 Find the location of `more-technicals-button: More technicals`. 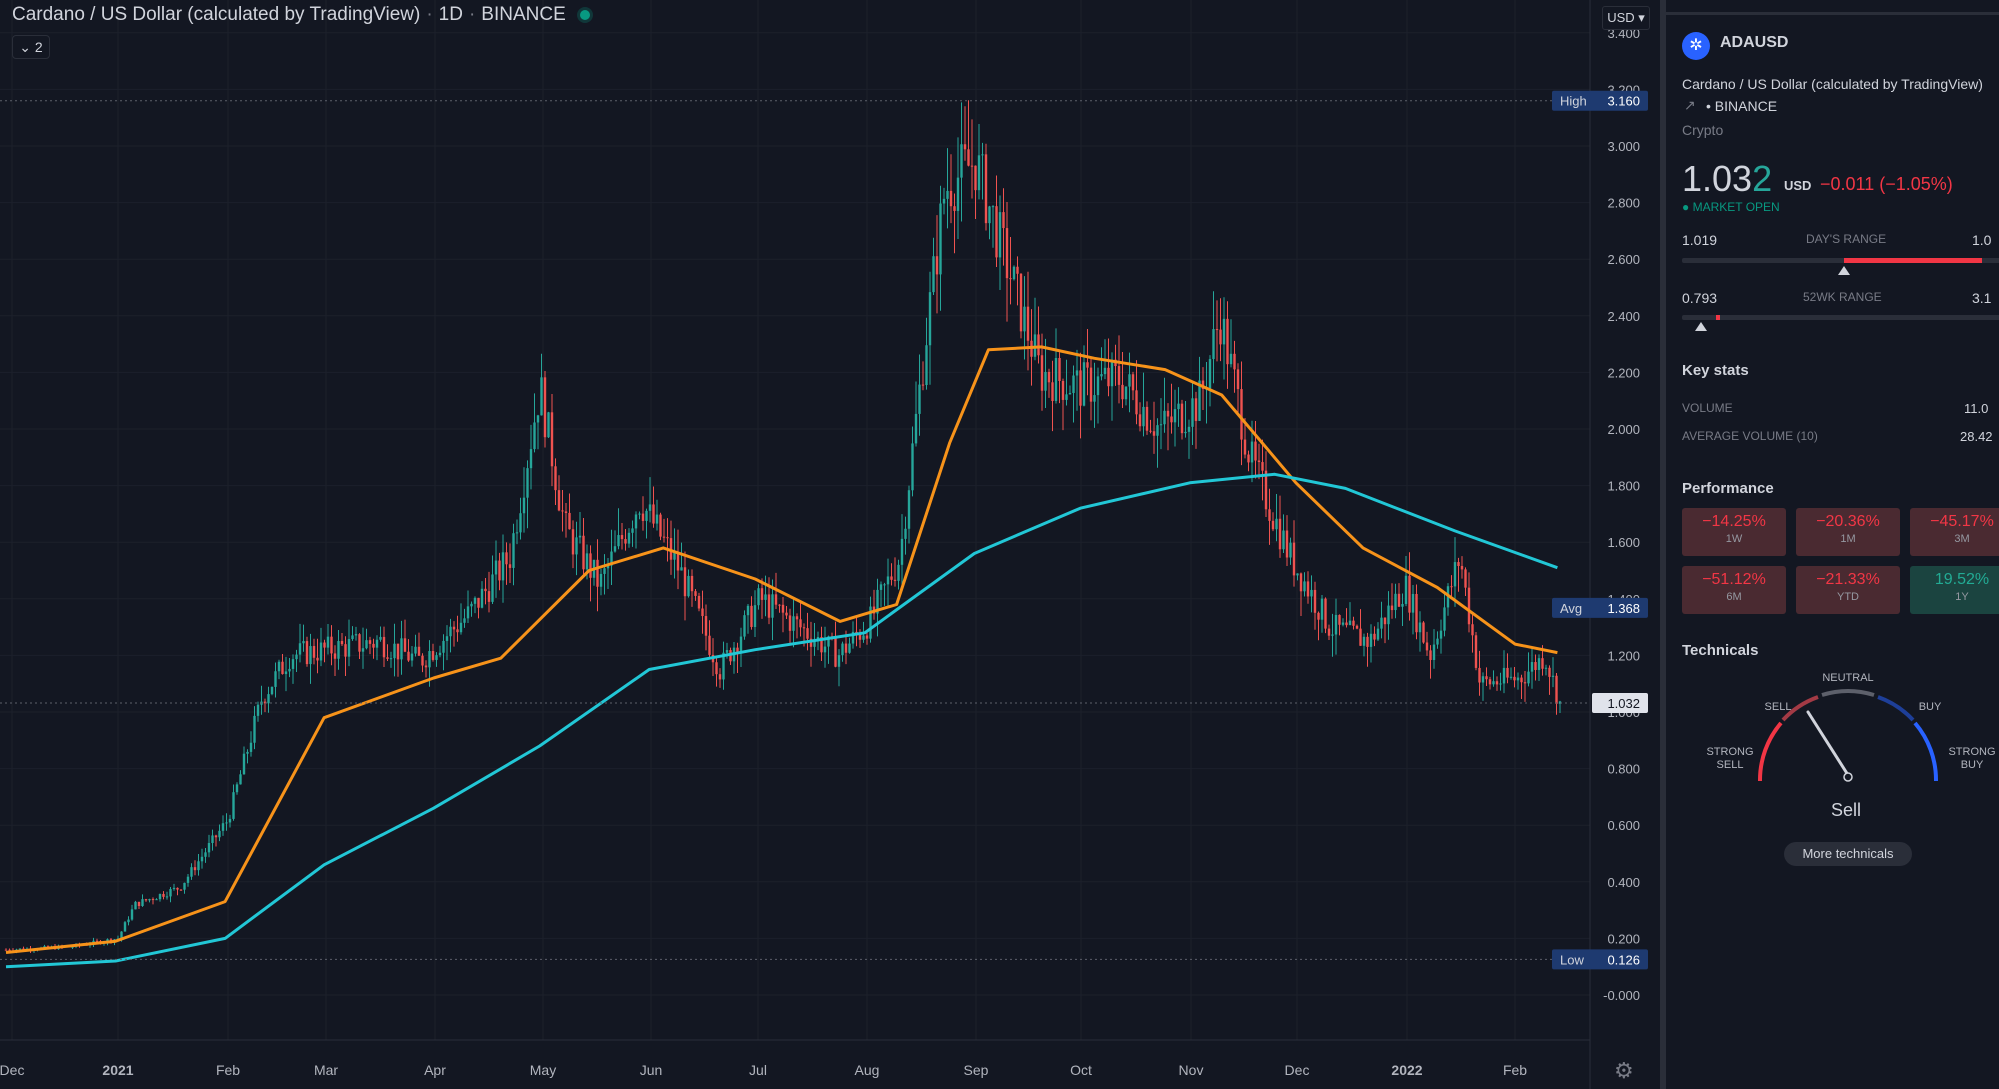

more-technicals-button: More technicals is located at coordinates (1848, 854).